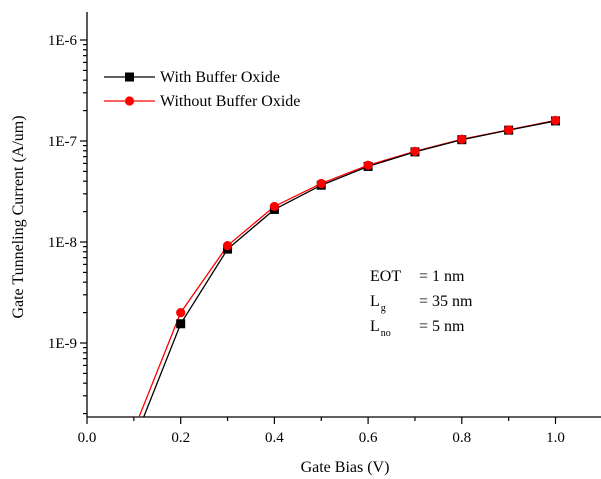 The image size is (601, 479). Describe the element at coordinates (446, 301) in the screenshot. I see `annotation-value: = 35 nm` at that location.